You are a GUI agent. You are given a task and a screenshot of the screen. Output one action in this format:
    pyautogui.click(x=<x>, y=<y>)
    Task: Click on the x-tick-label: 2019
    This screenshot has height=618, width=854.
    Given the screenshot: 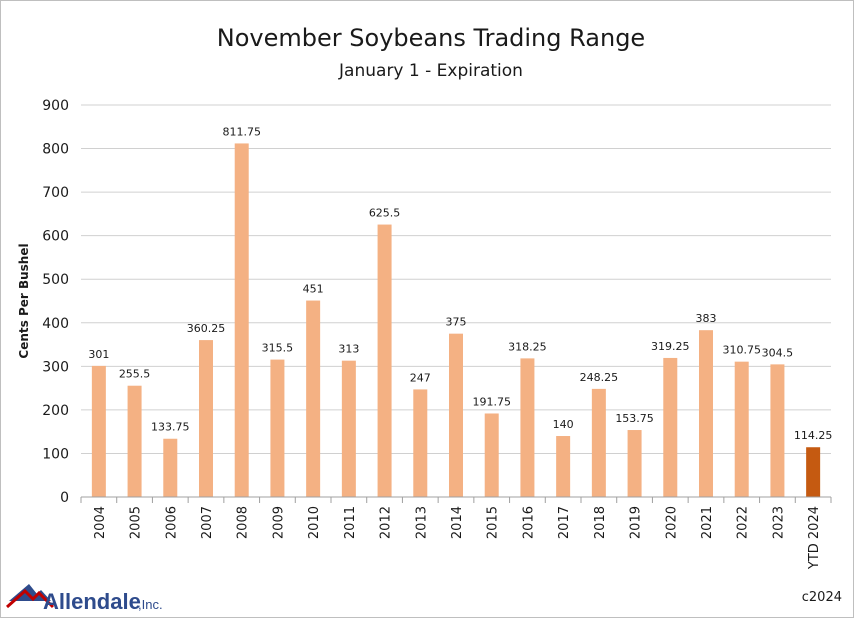 What is the action you would take?
    pyautogui.click(x=636, y=522)
    